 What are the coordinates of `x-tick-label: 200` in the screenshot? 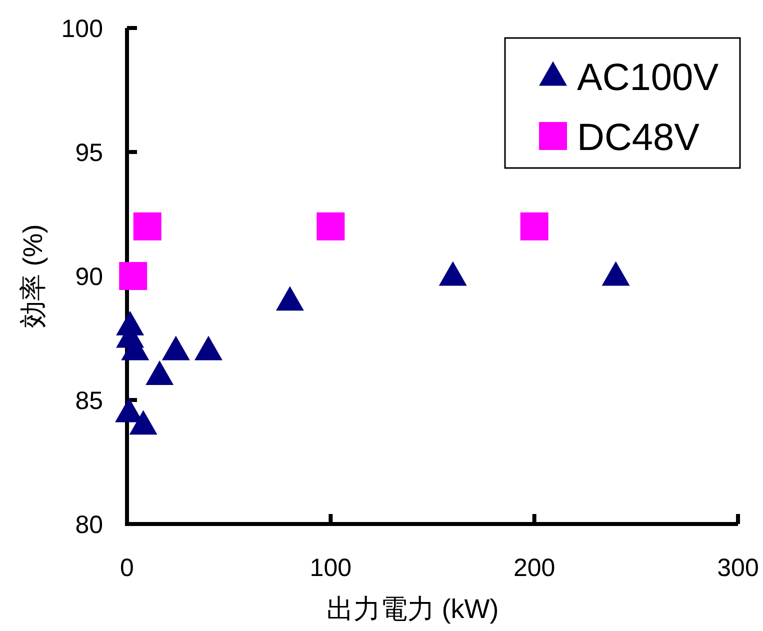 It's located at (534, 568).